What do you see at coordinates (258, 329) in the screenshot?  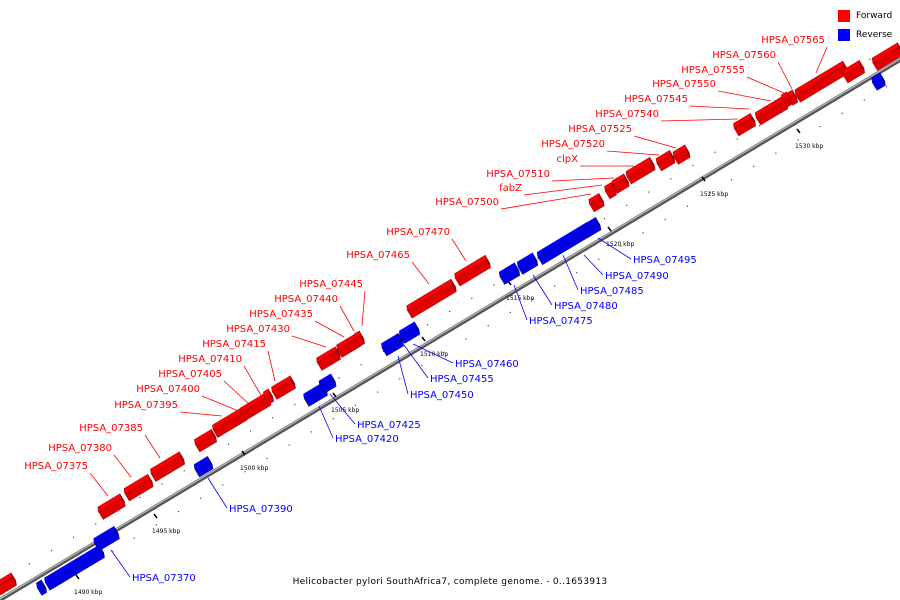 I see `forward-gene-label: HPSA_07430` at bounding box center [258, 329].